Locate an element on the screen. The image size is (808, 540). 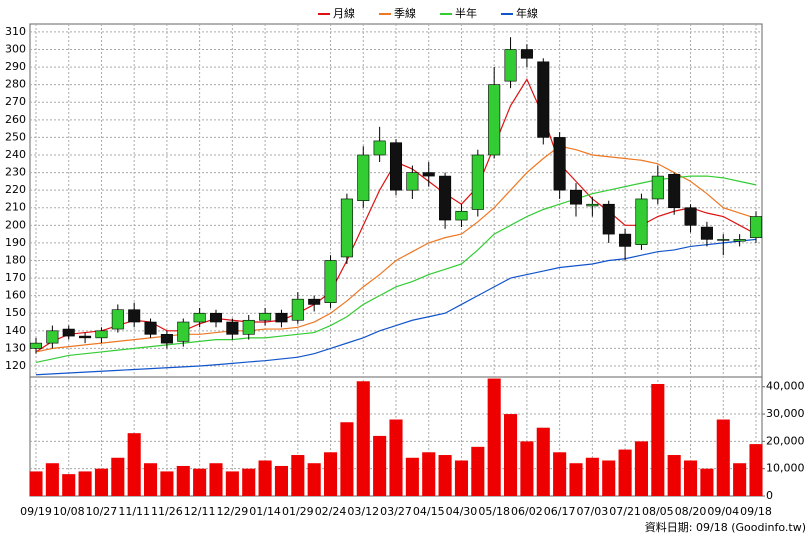
x-tick-label: 09/18 is located at coordinates (756, 511).